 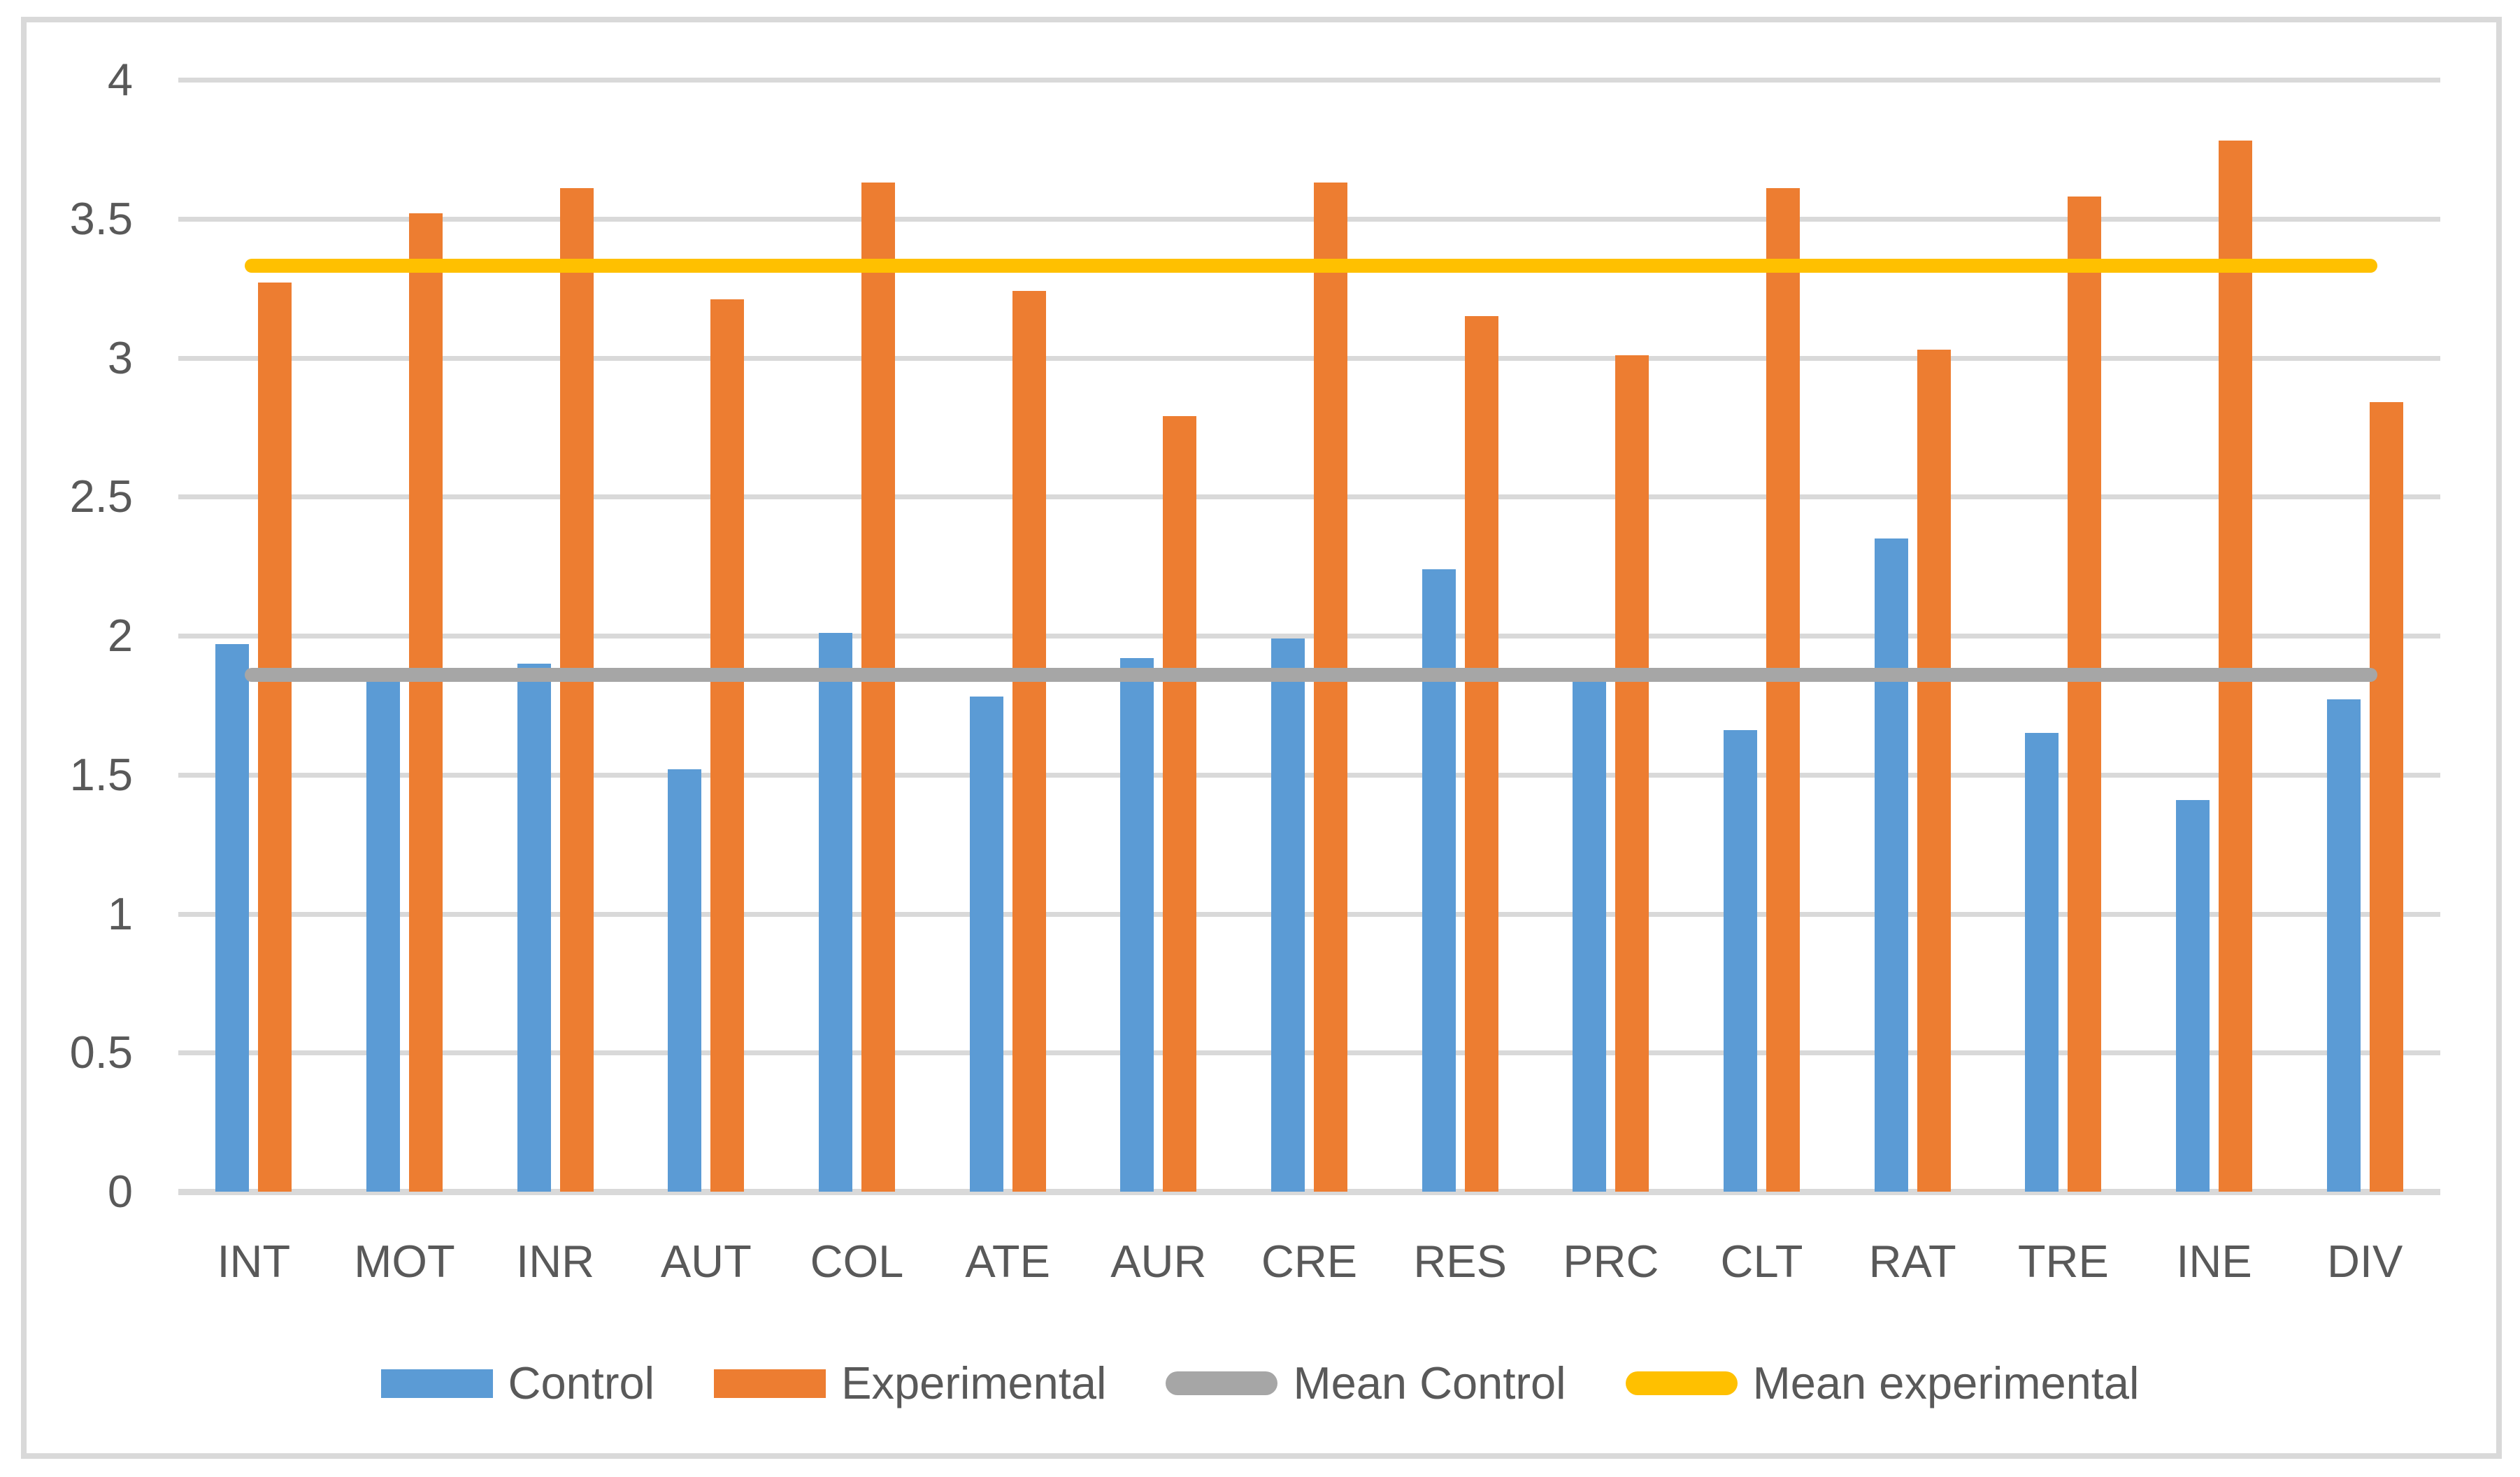 What do you see at coordinates (974, 1383) in the screenshot?
I see `legend-label: Experimental` at bounding box center [974, 1383].